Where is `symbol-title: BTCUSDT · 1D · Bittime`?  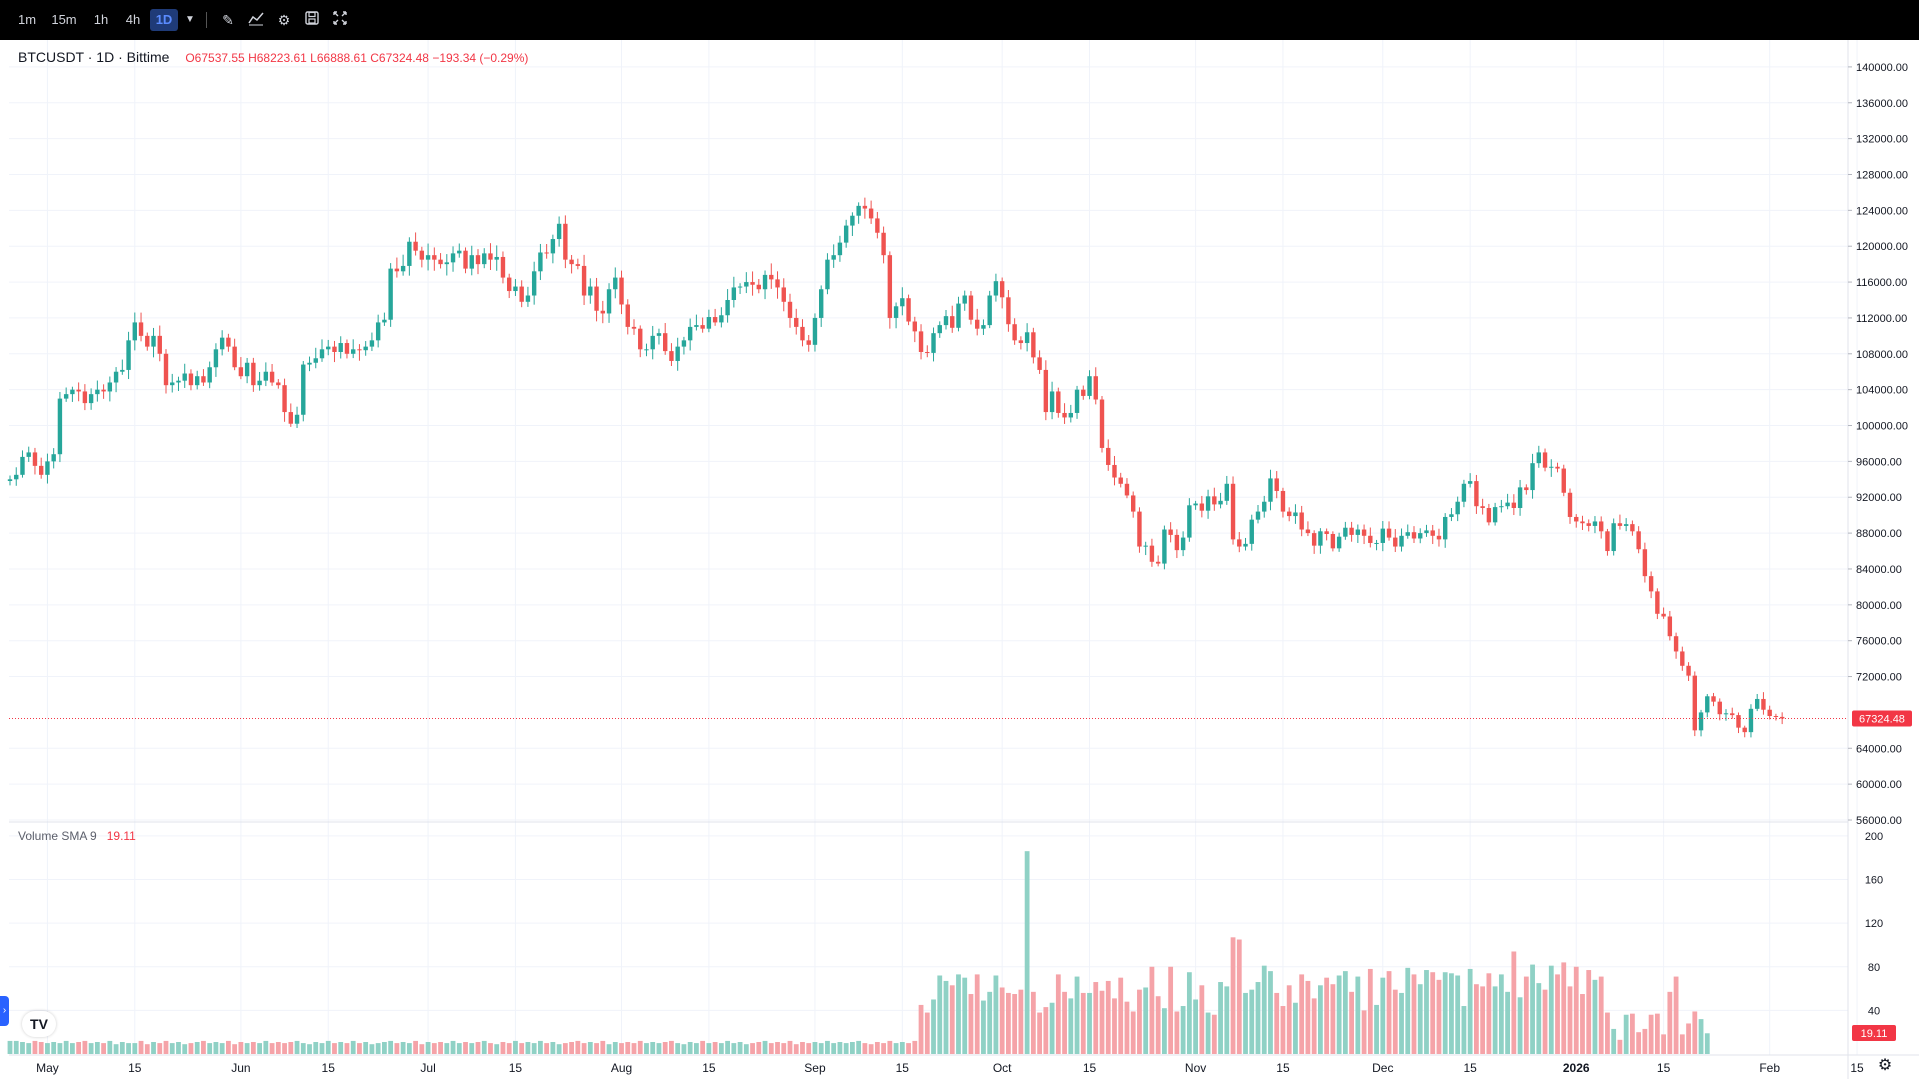
symbol-title: BTCUSDT · 1D · Bittime is located at coordinates (94, 57).